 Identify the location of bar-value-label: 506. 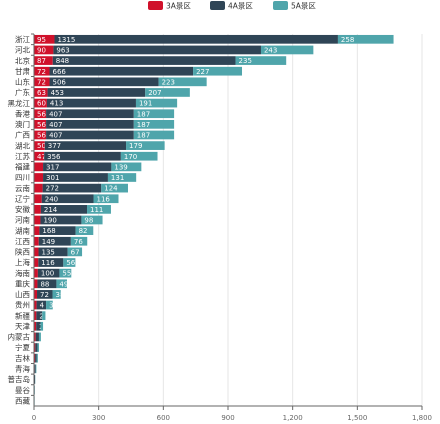
(60, 82).